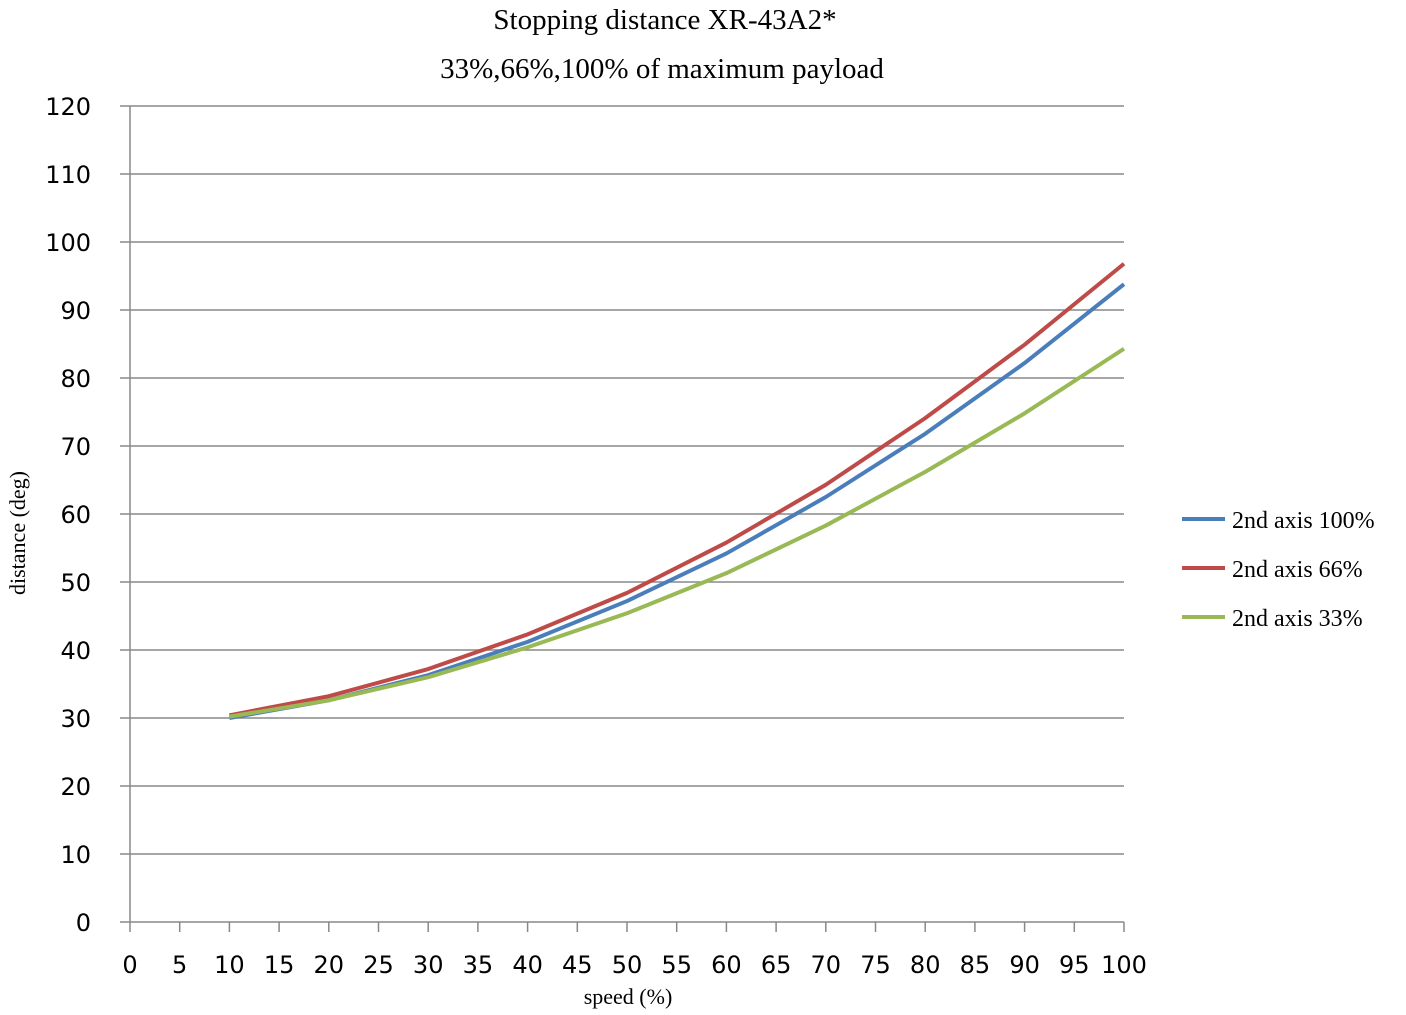 The image size is (1406, 1015). Describe the element at coordinates (68, 107) in the screenshot. I see `y-tick-label: 120` at that location.